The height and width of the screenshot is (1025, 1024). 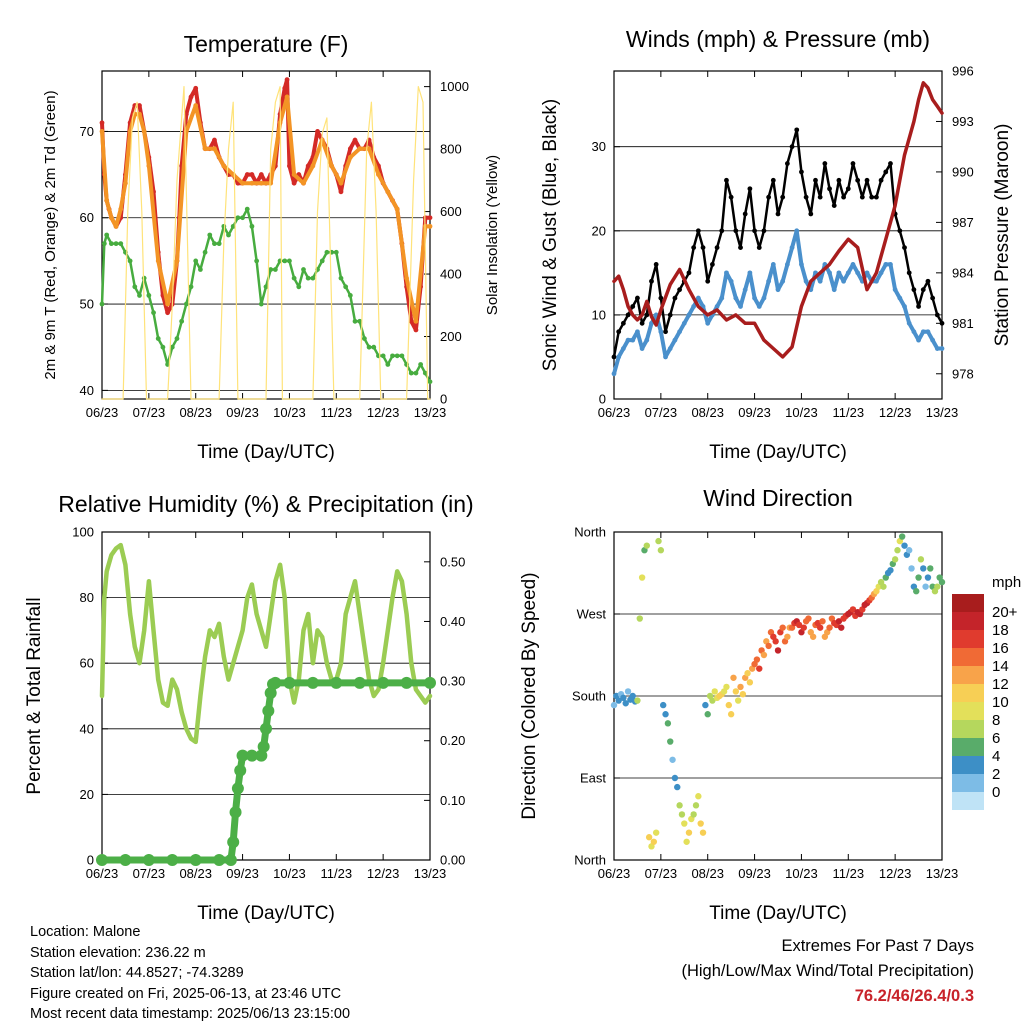 I want to click on chart4-x-tick-label: 07/23, so click(x=661, y=873).